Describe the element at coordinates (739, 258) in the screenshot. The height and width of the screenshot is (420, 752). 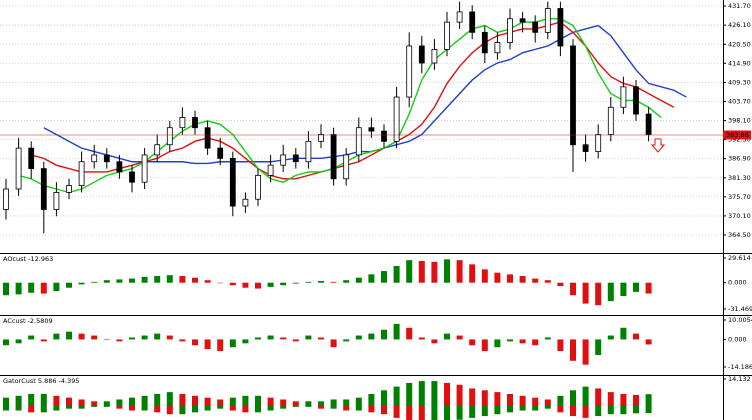
I see `y-tick-label: 29.614` at that location.